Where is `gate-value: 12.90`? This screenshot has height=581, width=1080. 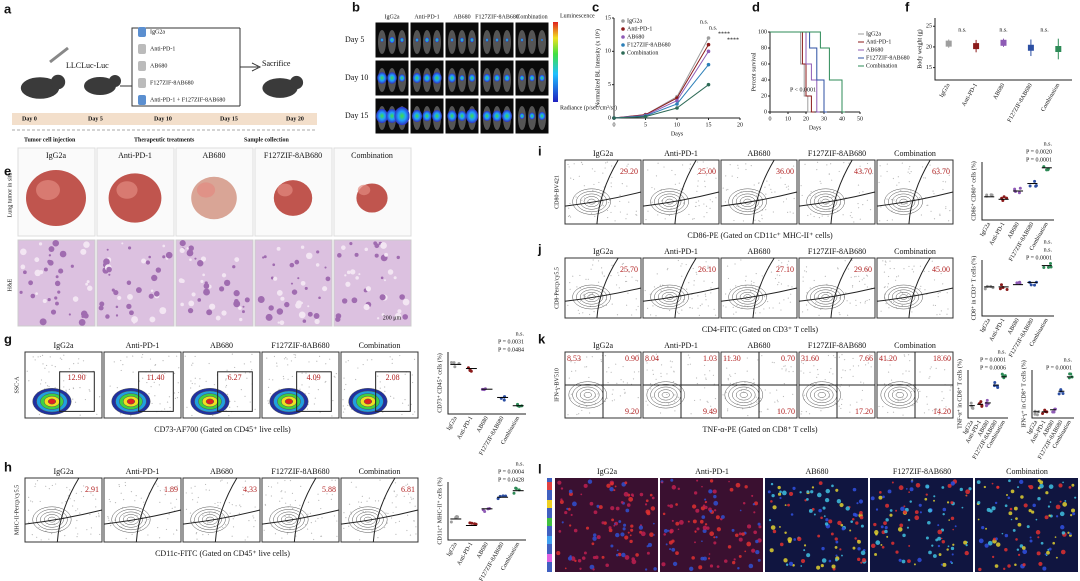
gate-value: 12.90 is located at coordinates (77, 377).